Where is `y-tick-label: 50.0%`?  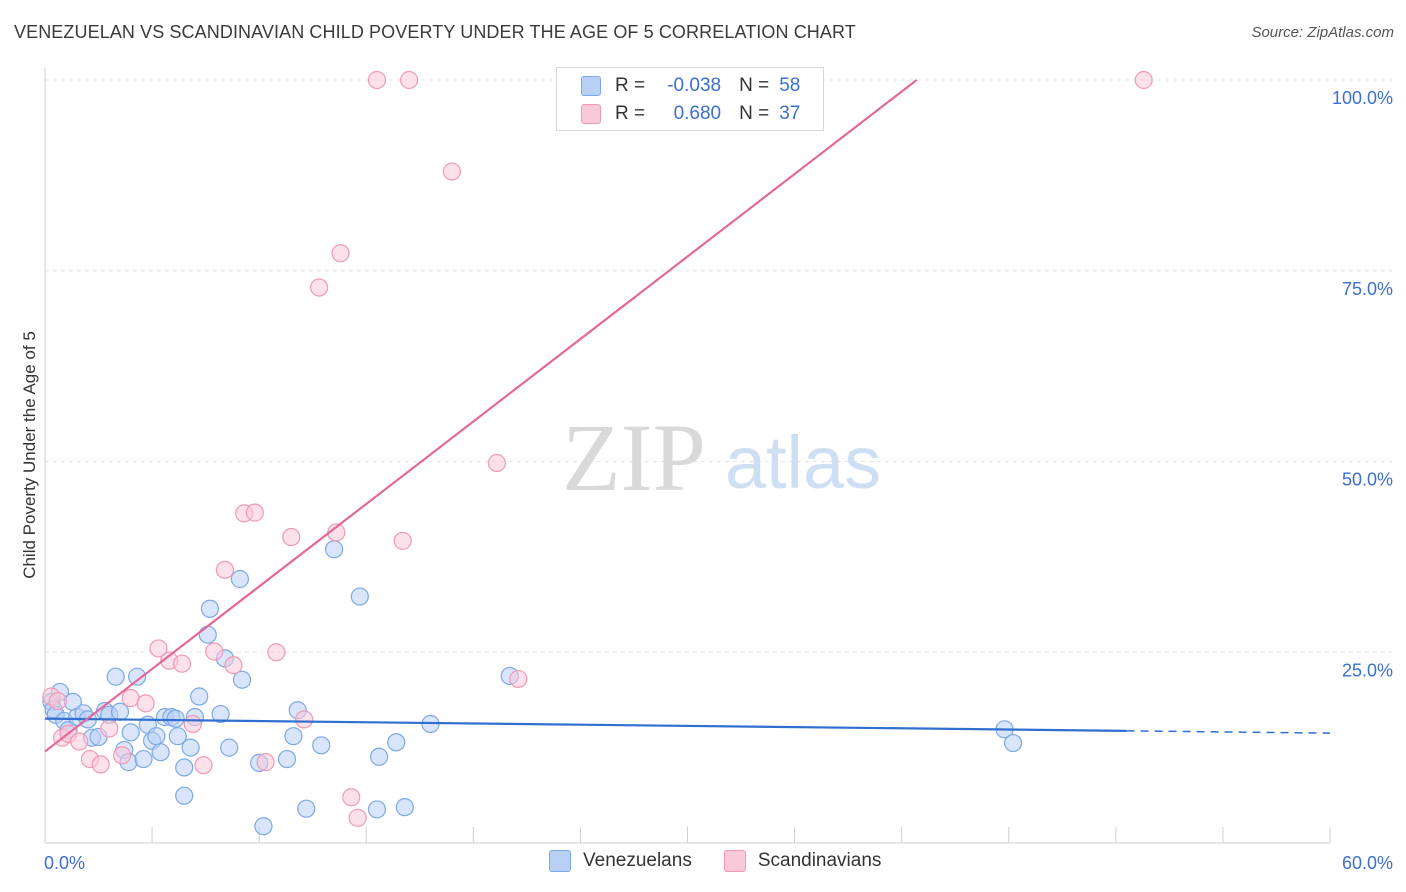
y-tick-label: 50.0% is located at coordinates (1367, 480).